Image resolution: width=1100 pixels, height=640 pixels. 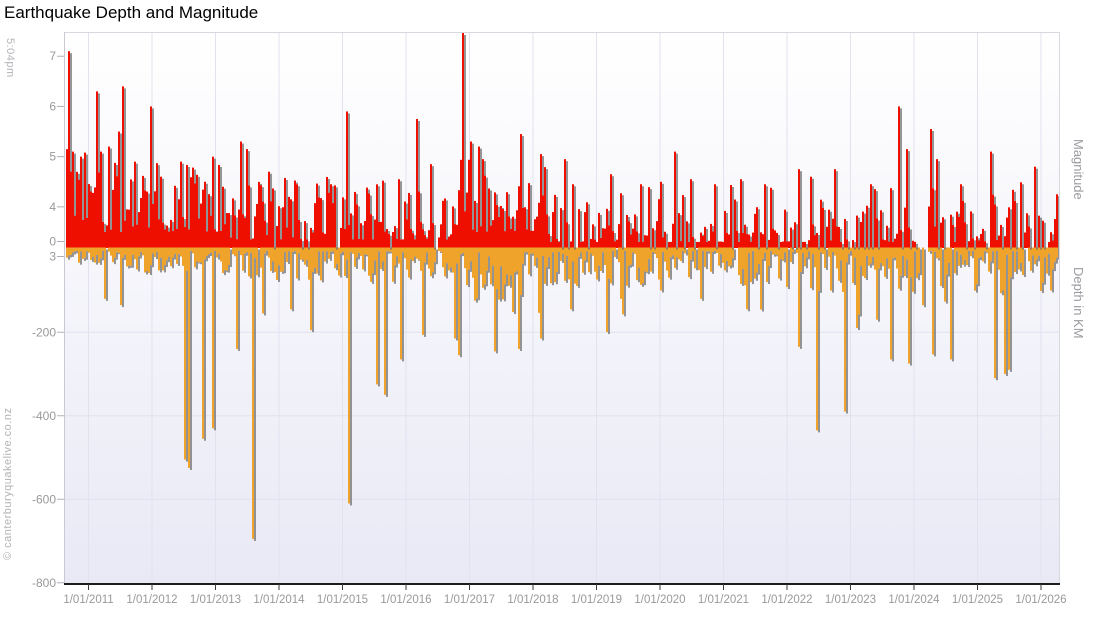 I want to click on magnitude-tick-label: 4, so click(x=52, y=207).